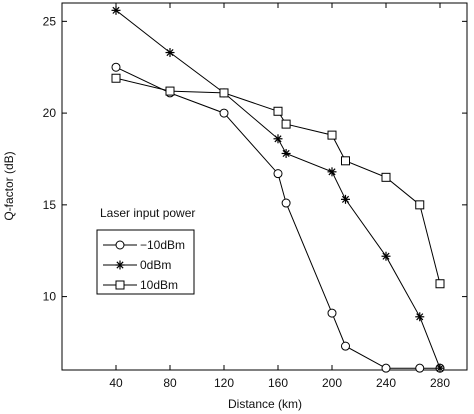 The height and width of the screenshot is (414, 474). Describe the element at coordinates (386, 383) in the screenshot. I see `x-tick-label: 240` at that location.